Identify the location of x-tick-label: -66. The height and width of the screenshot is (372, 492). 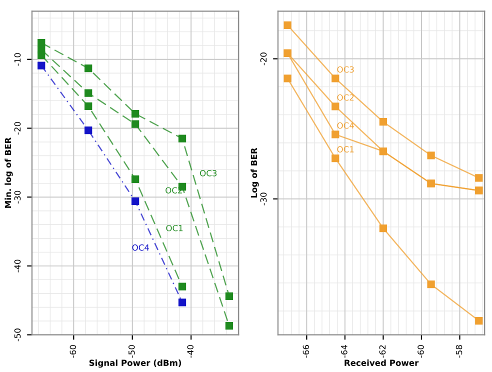
(306, 351).